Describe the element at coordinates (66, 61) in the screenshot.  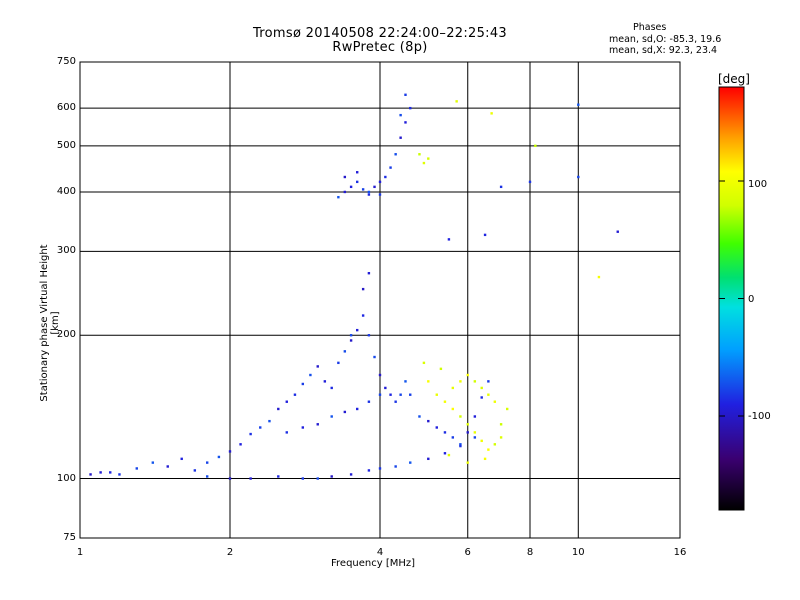
I see `y-tick-label: 750` at that location.